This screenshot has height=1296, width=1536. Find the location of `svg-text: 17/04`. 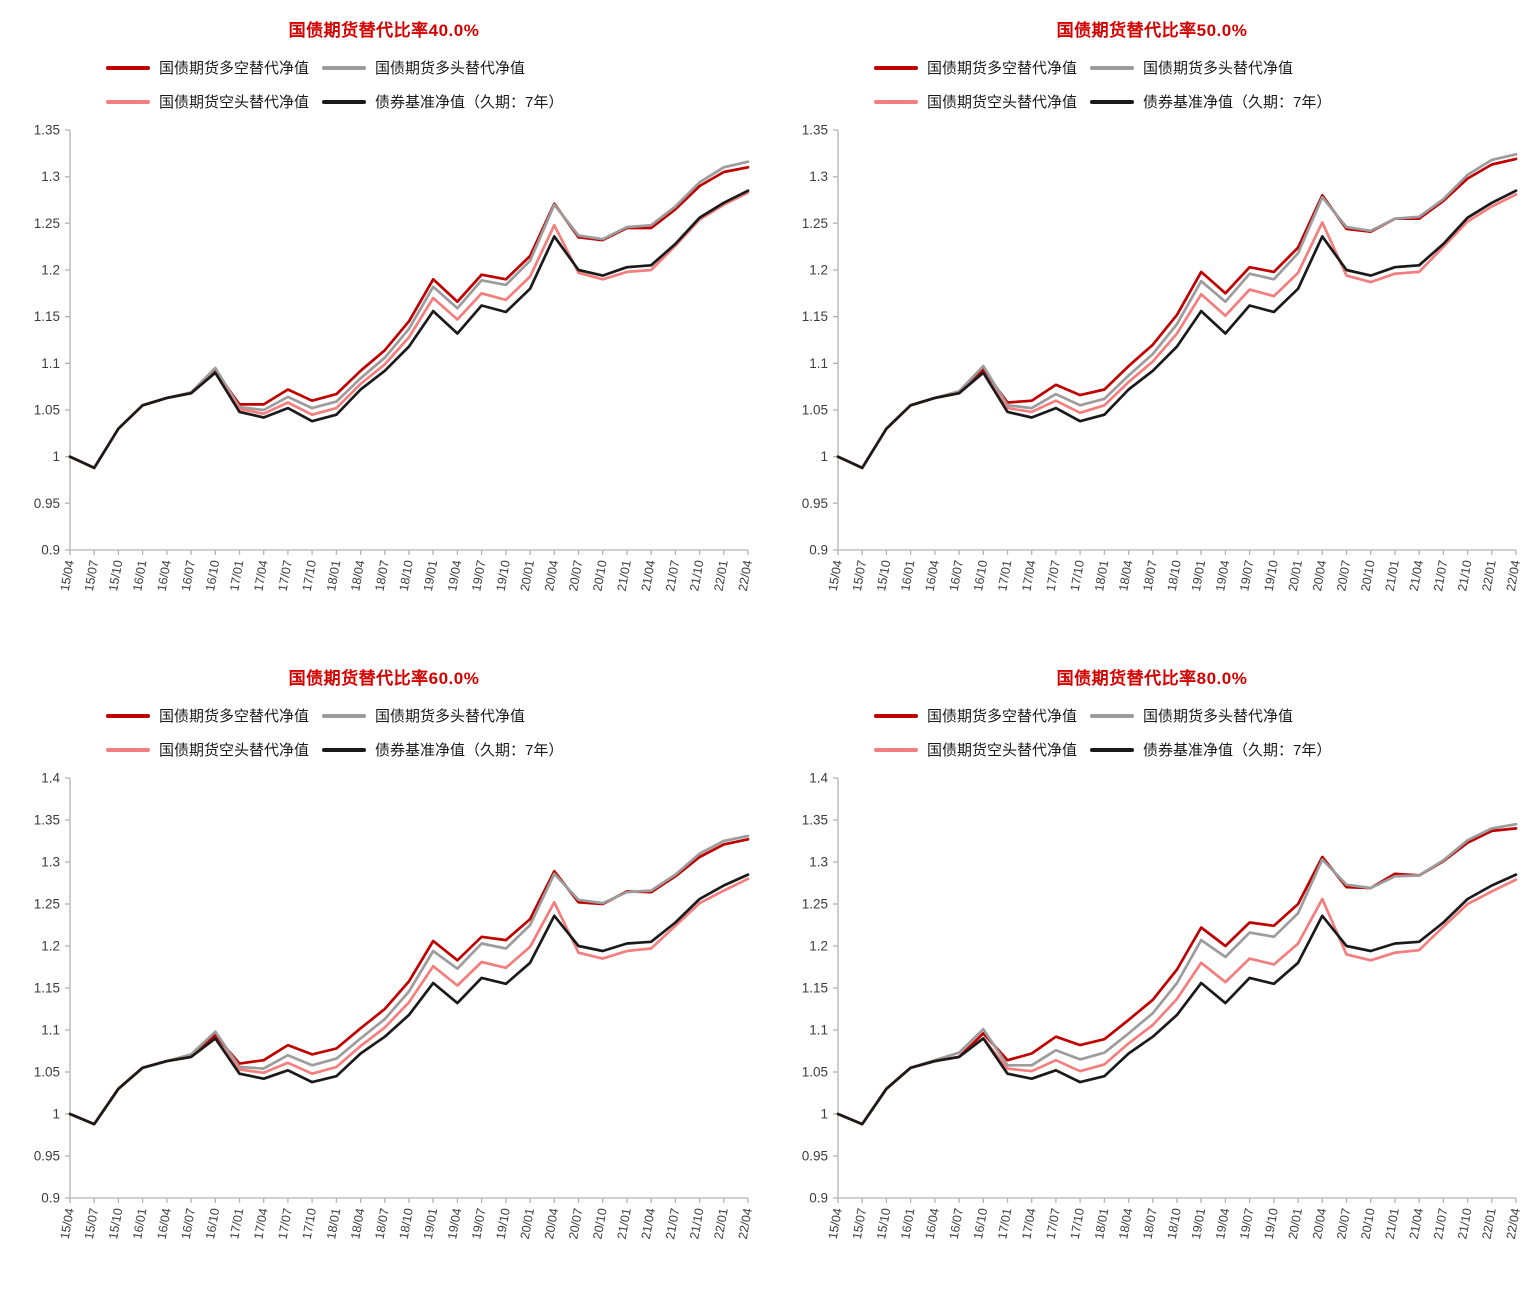

svg-text: 17/04 is located at coordinates (1028, 575).